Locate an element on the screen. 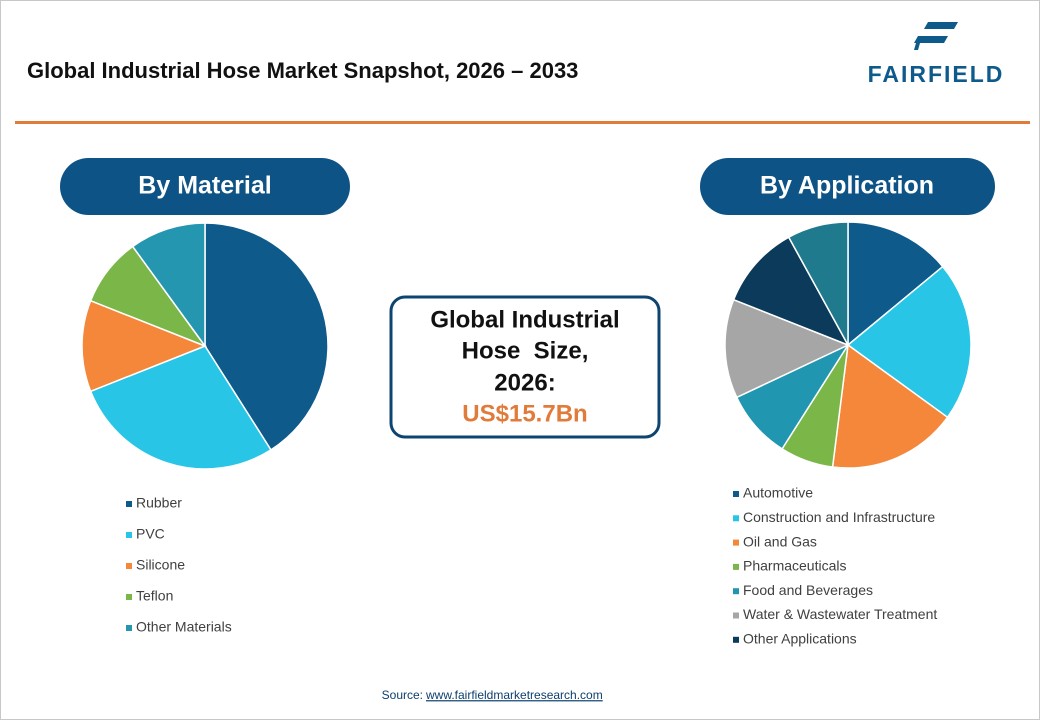  callout-text: Hose Size, is located at coordinates (525, 350).